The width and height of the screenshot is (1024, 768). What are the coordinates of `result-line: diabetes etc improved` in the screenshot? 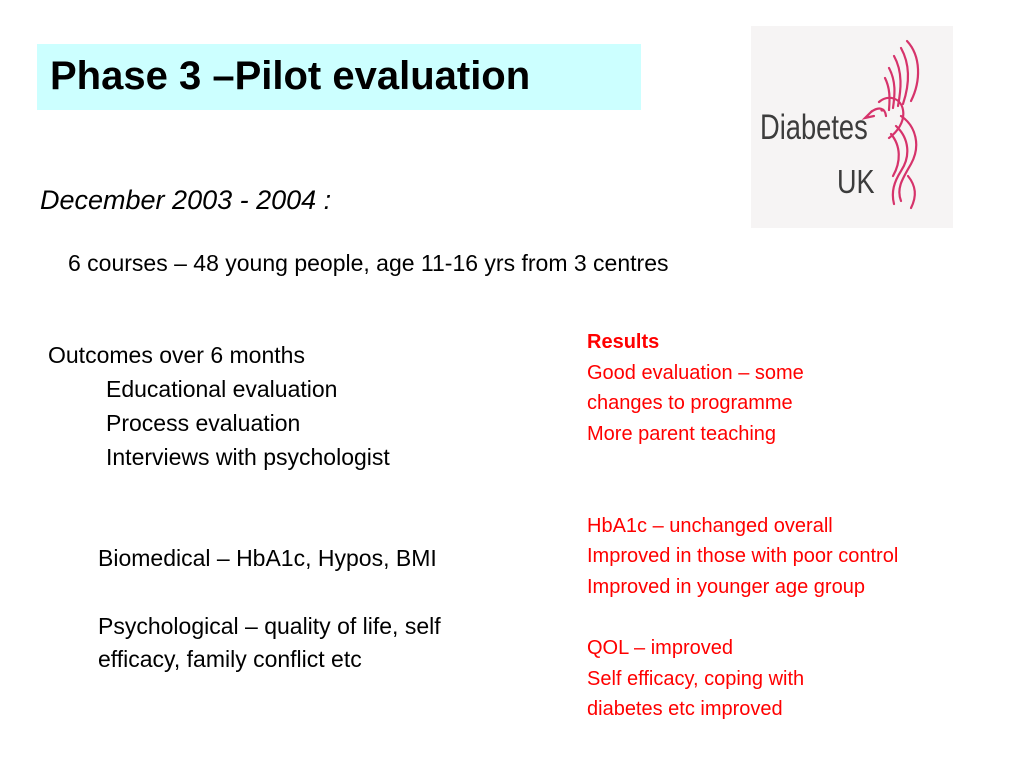 It's located at (685, 709).